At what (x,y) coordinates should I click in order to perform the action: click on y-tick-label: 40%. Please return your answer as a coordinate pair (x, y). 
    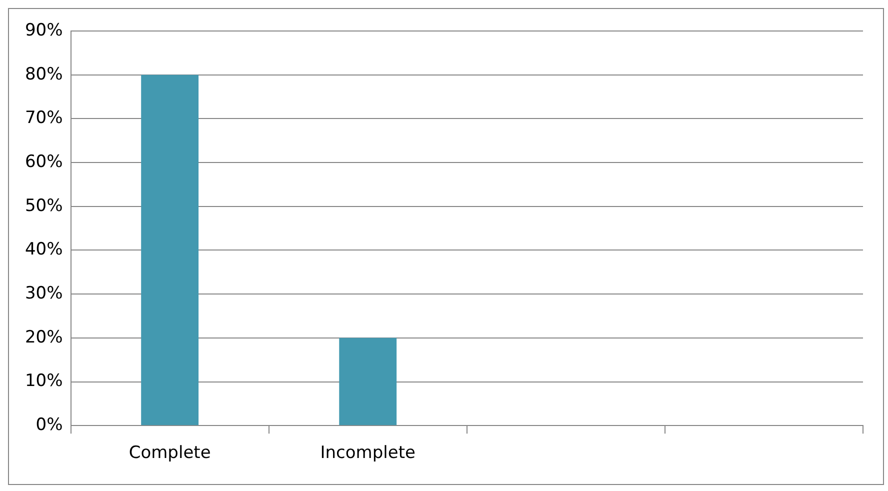
    Looking at the image, I should click on (43, 250).